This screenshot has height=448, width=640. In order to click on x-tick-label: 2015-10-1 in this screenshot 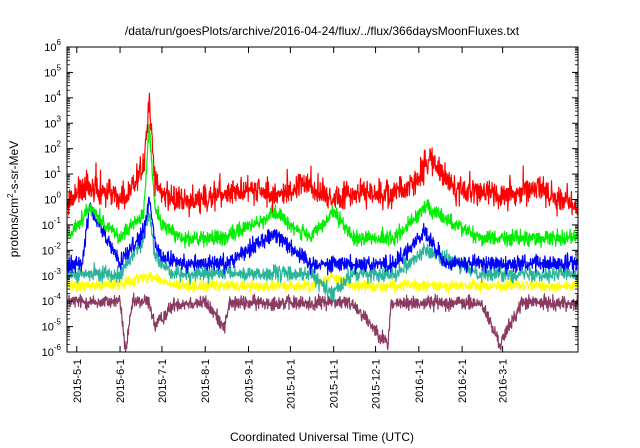, I will do `click(291, 384)`.